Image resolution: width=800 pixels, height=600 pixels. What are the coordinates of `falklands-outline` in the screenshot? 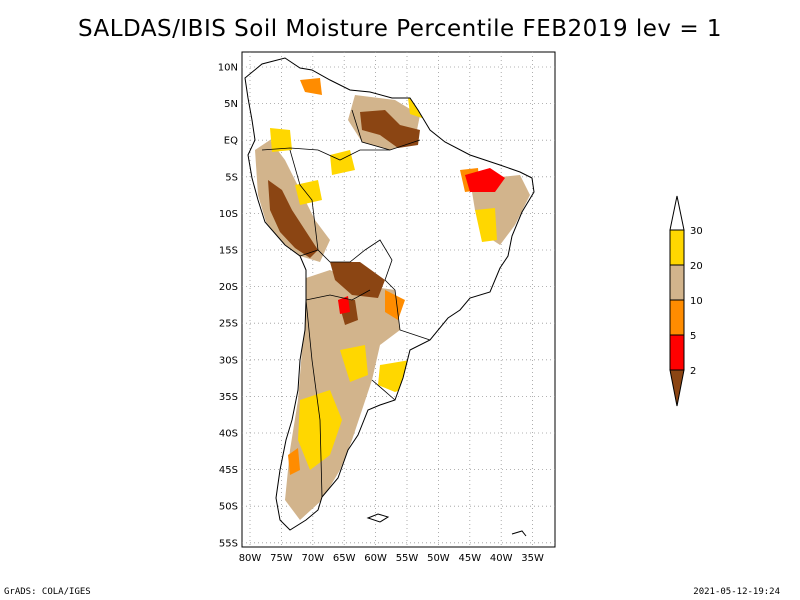 It's located at (378, 518).